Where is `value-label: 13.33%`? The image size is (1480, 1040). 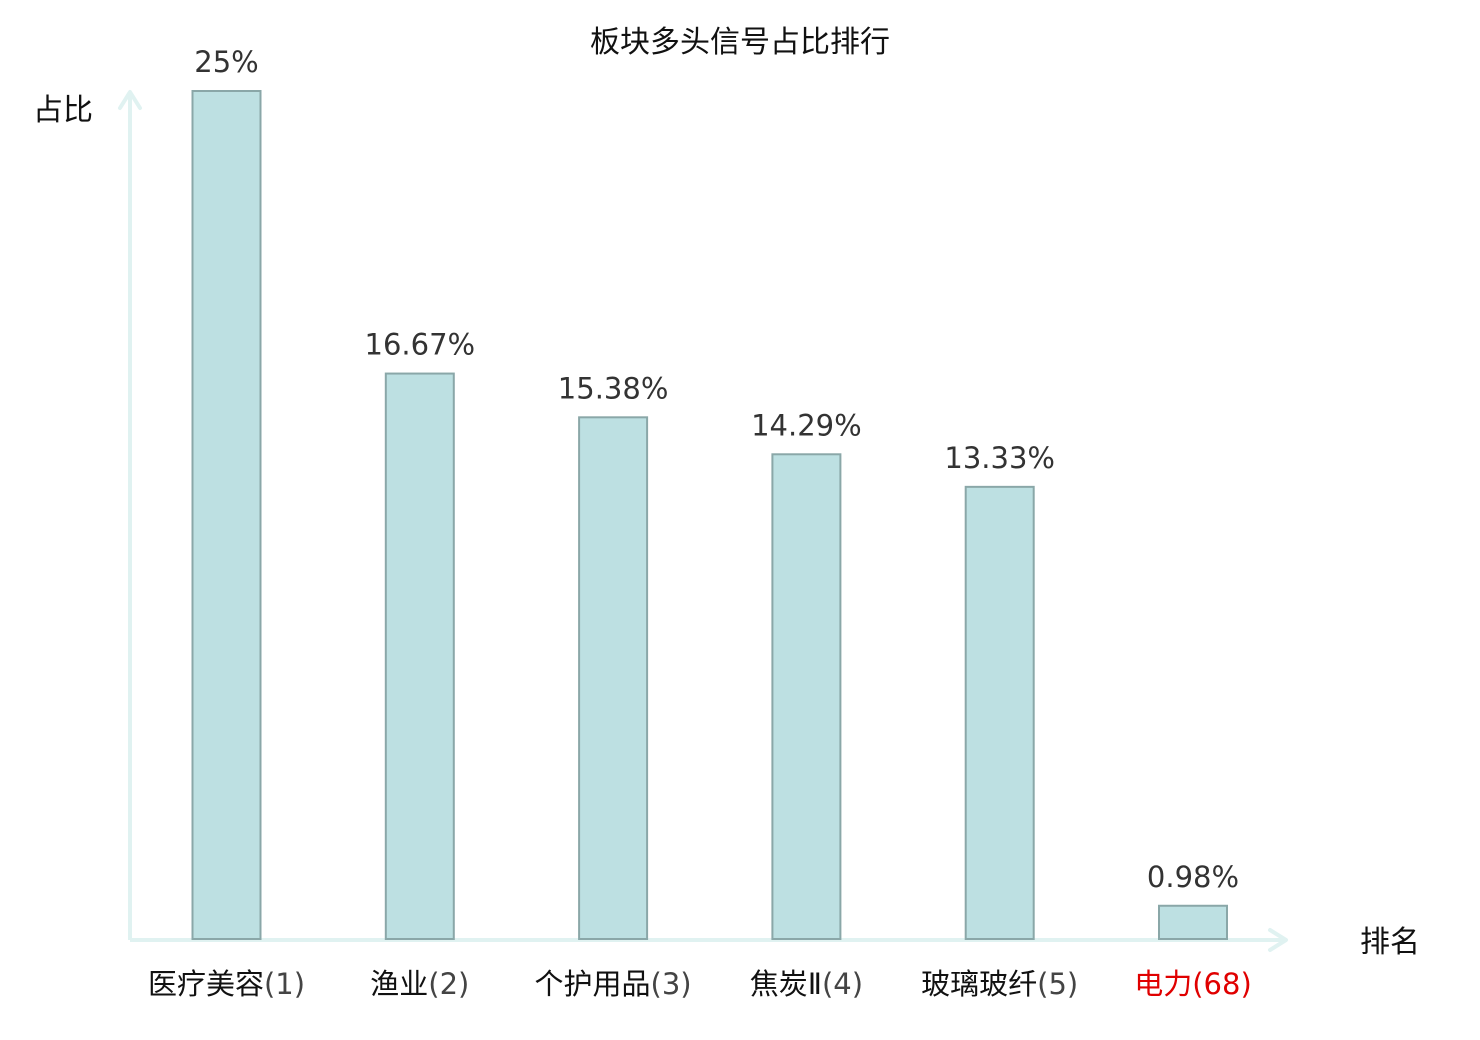
value-label: 13.33% is located at coordinates (999, 458).